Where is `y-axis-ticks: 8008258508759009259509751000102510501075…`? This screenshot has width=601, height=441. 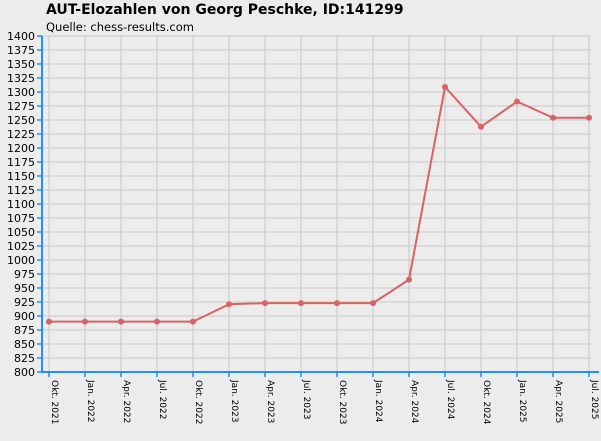 y-axis-ticks: 8008258508759009259509751000102510501075… is located at coordinates (24, 204).